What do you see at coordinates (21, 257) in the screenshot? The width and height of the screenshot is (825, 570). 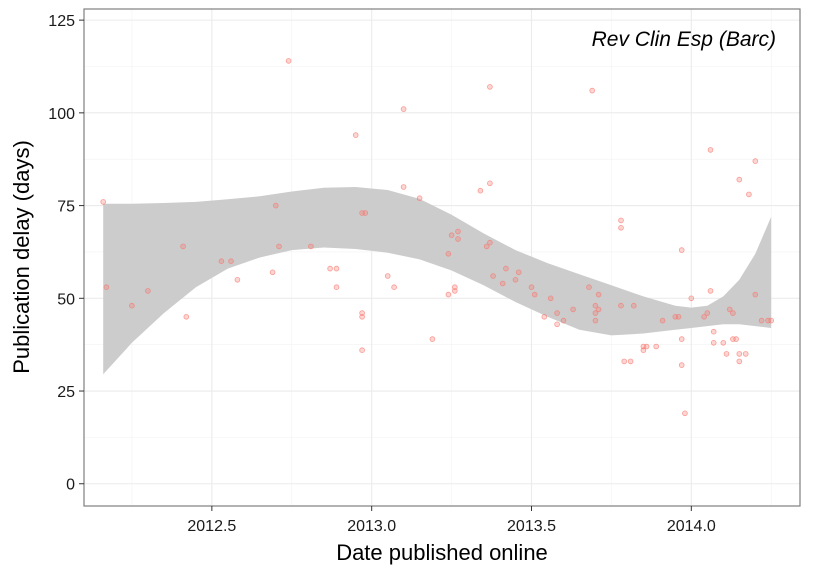 I see `y-axis-title: Publication delay (days)` at bounding box center [21, 257].